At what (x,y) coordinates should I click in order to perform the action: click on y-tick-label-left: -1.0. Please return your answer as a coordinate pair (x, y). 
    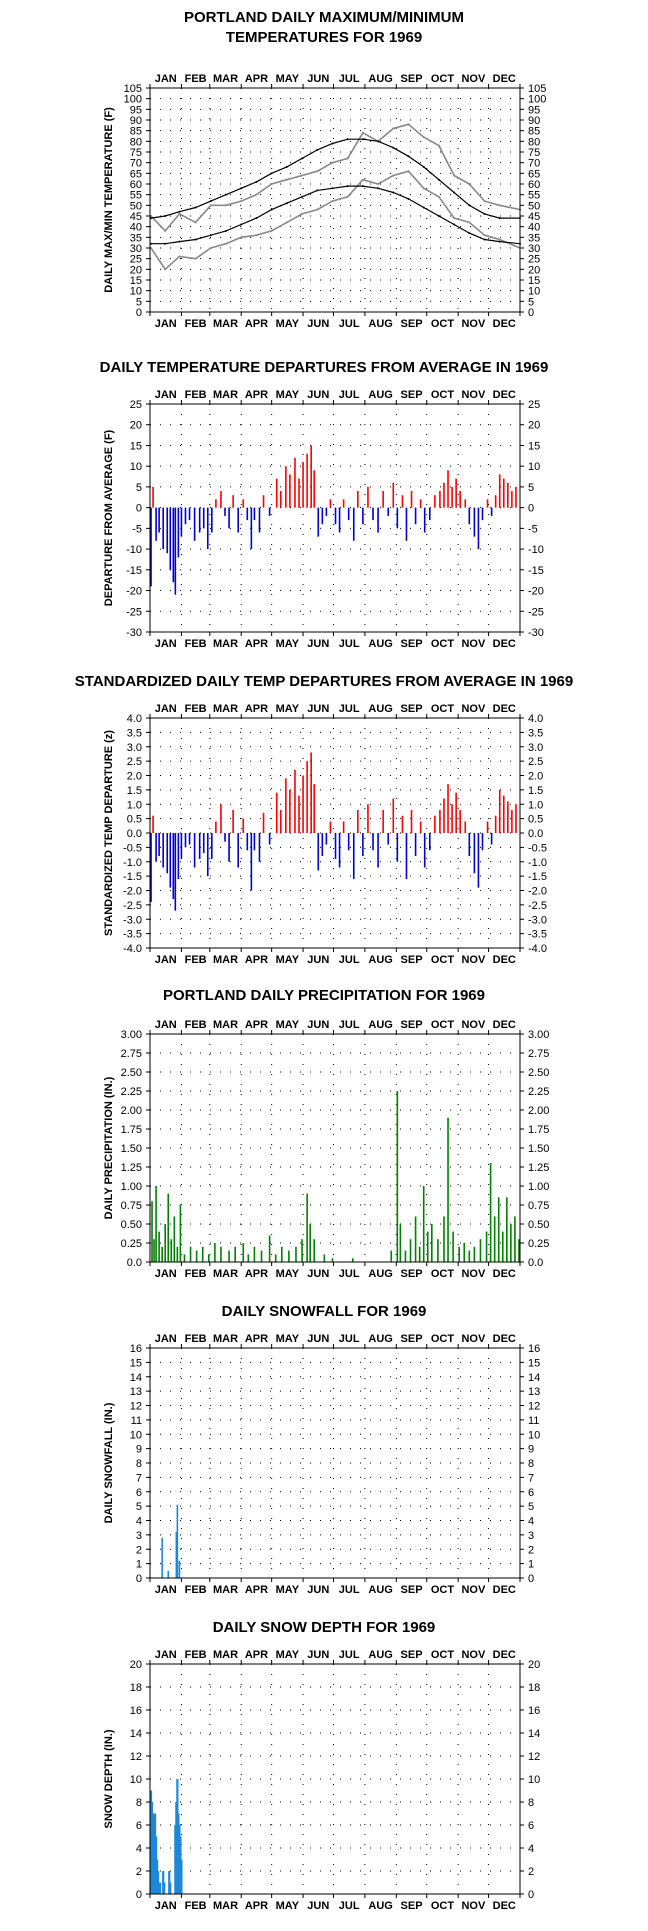
    Looking at the image, I should click on (132, 863).